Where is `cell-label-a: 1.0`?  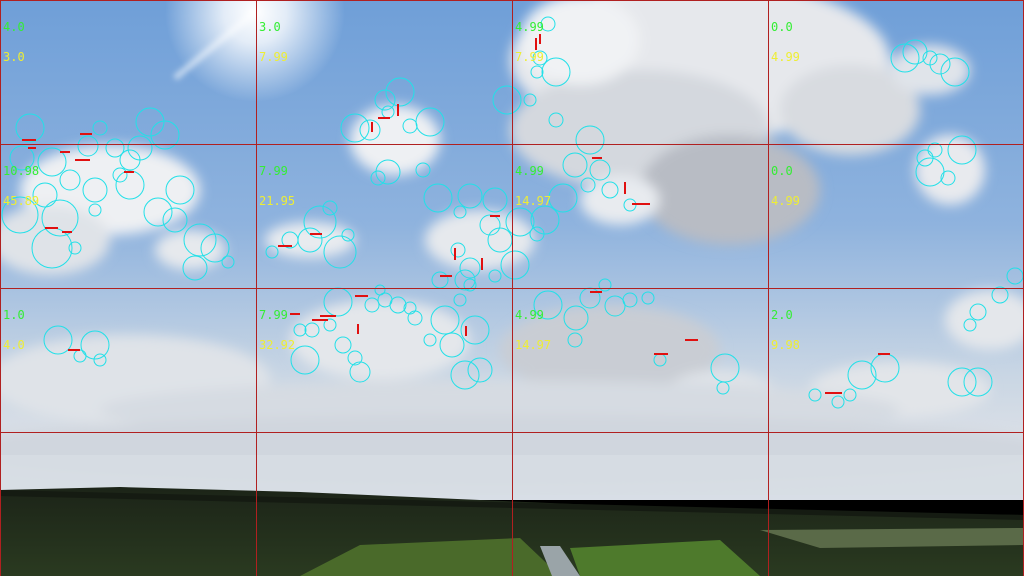
cell-label-a: 1.0 is located at coordinates (14, 315).